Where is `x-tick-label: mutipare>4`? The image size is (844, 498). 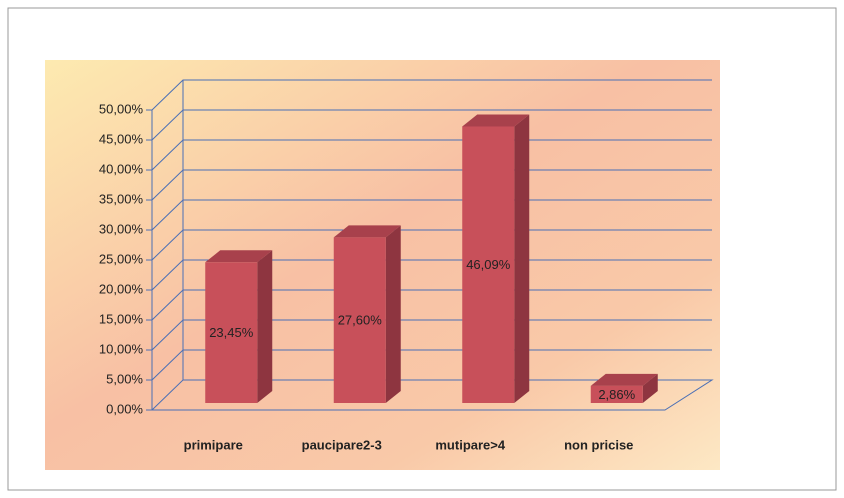
x-tick-label: mutipare>4 is located at coordinates (470, 444).